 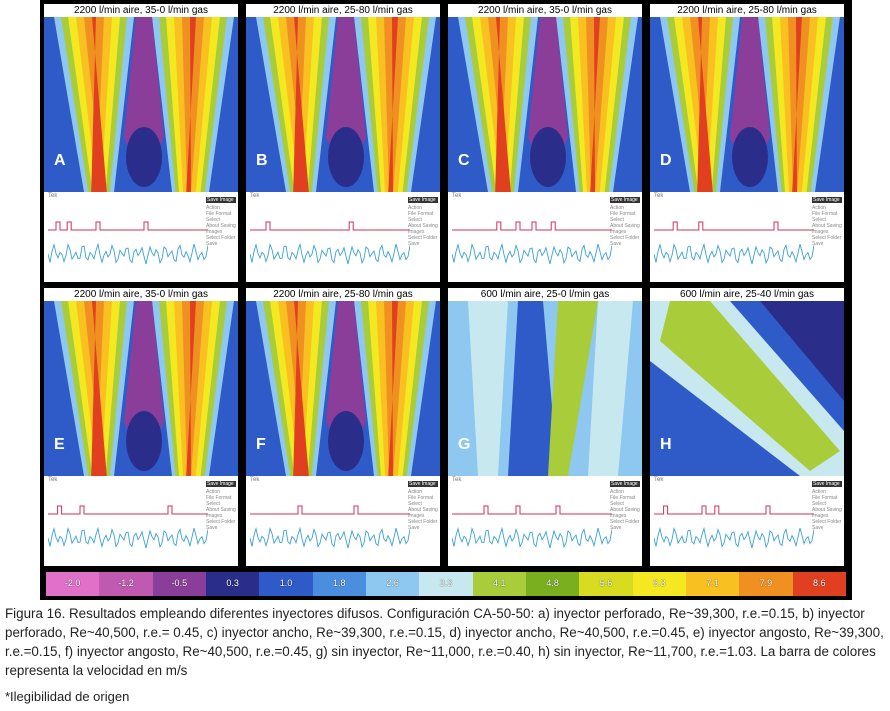 I want to click on colorbar-label: 4.8, so click(x=552, y=583).